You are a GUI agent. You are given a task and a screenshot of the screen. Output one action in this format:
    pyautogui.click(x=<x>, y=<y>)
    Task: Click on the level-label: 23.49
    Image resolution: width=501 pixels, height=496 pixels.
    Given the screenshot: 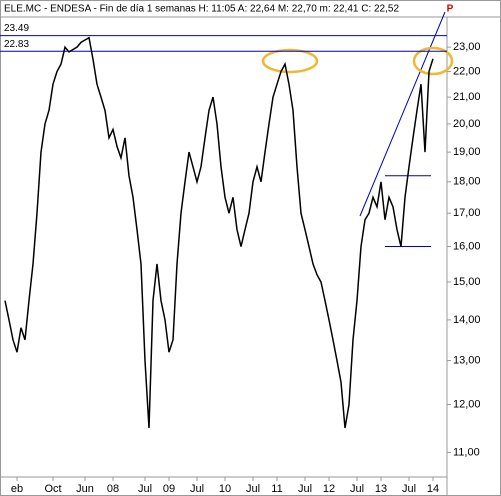 What is the action you would take?
    pyautogui.click(x=16, y=28)
    